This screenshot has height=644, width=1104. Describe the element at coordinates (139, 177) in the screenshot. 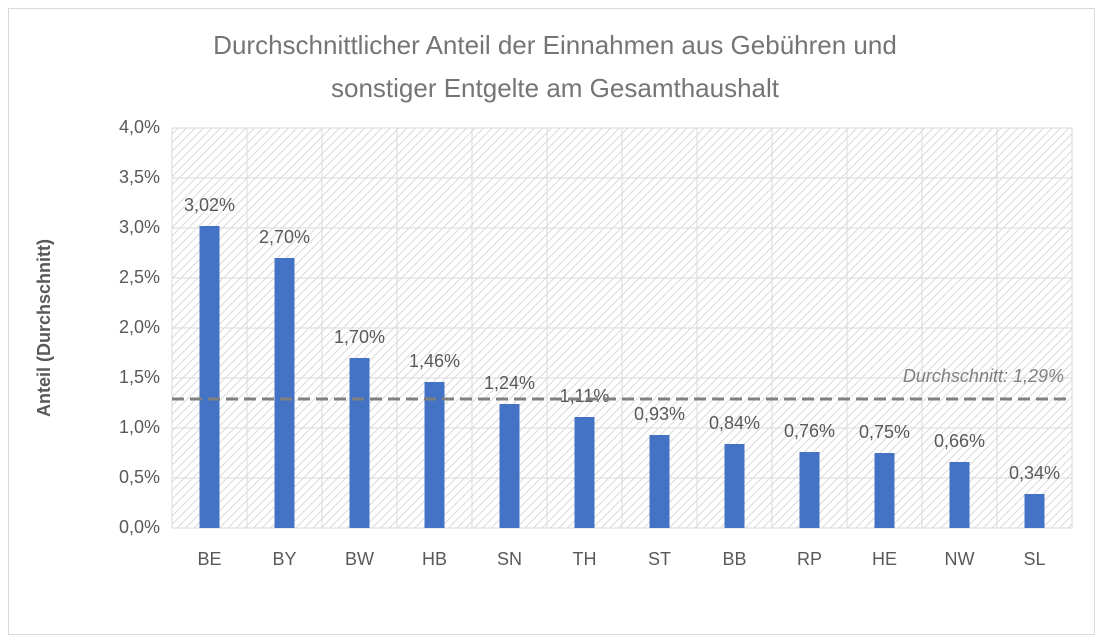

I see `y-tick-label: 3,5%` at that location.